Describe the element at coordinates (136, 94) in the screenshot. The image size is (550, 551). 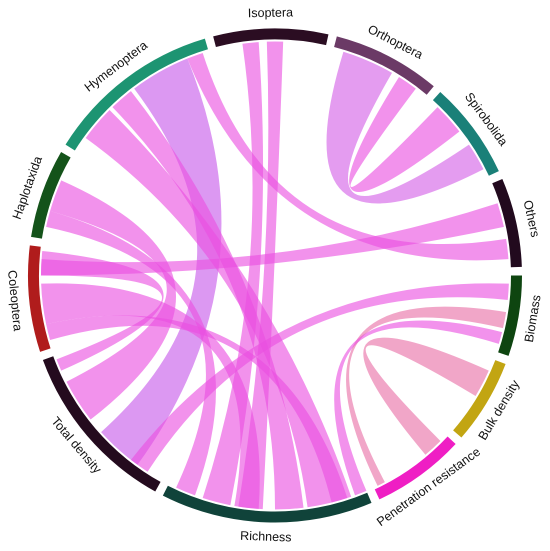
I see `sector-arc-hymenoptera` at that location.